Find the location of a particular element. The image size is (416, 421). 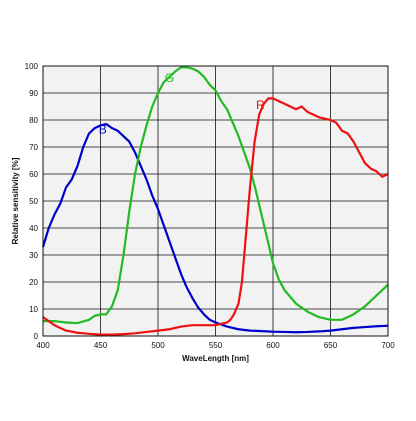

series-label-b: B is located at coordinates (103, 130).